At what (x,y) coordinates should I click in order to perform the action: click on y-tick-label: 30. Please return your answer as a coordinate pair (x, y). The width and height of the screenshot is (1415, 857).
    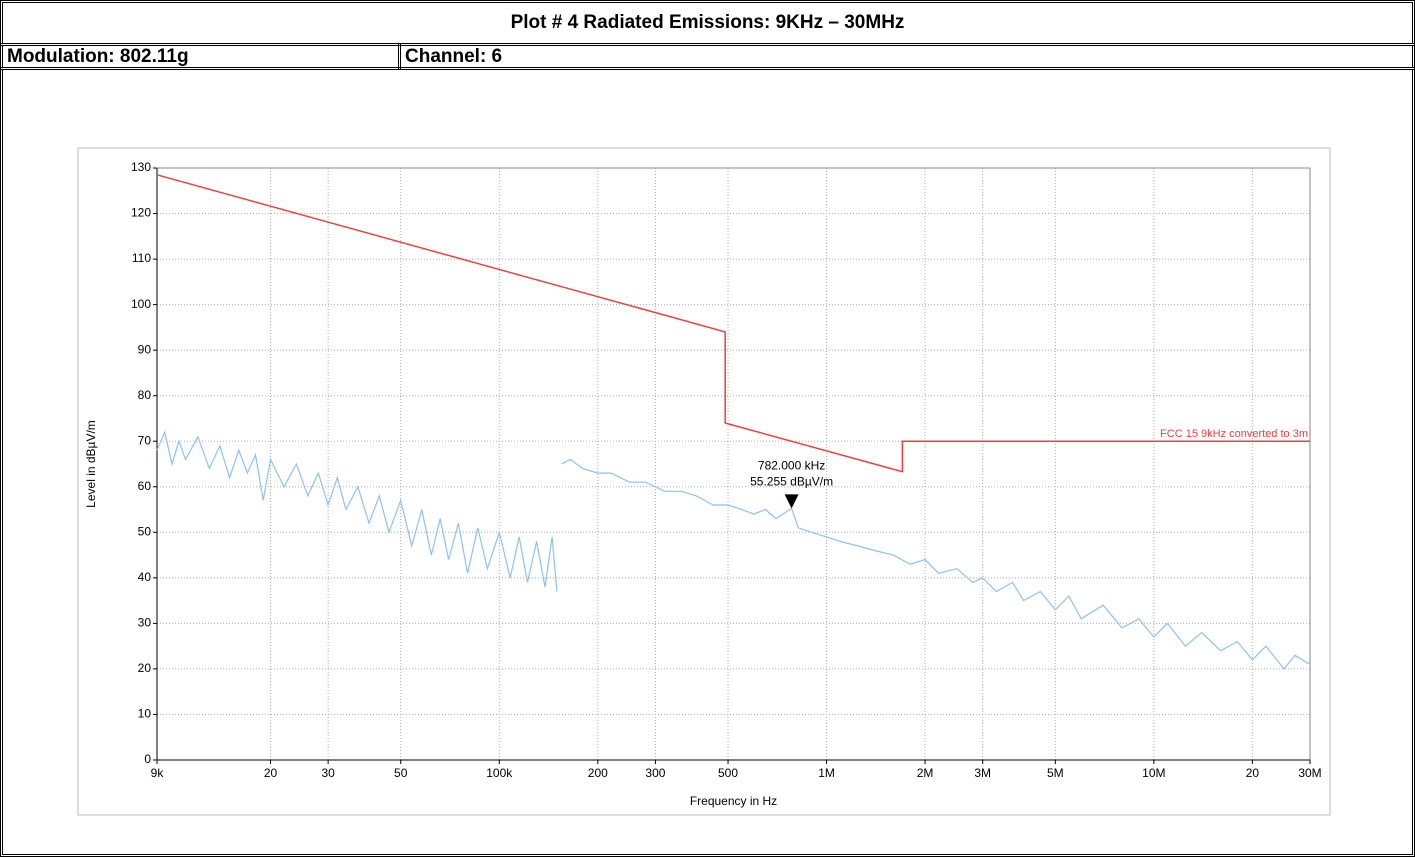
    Looking at the image, I should click on (145, 623).